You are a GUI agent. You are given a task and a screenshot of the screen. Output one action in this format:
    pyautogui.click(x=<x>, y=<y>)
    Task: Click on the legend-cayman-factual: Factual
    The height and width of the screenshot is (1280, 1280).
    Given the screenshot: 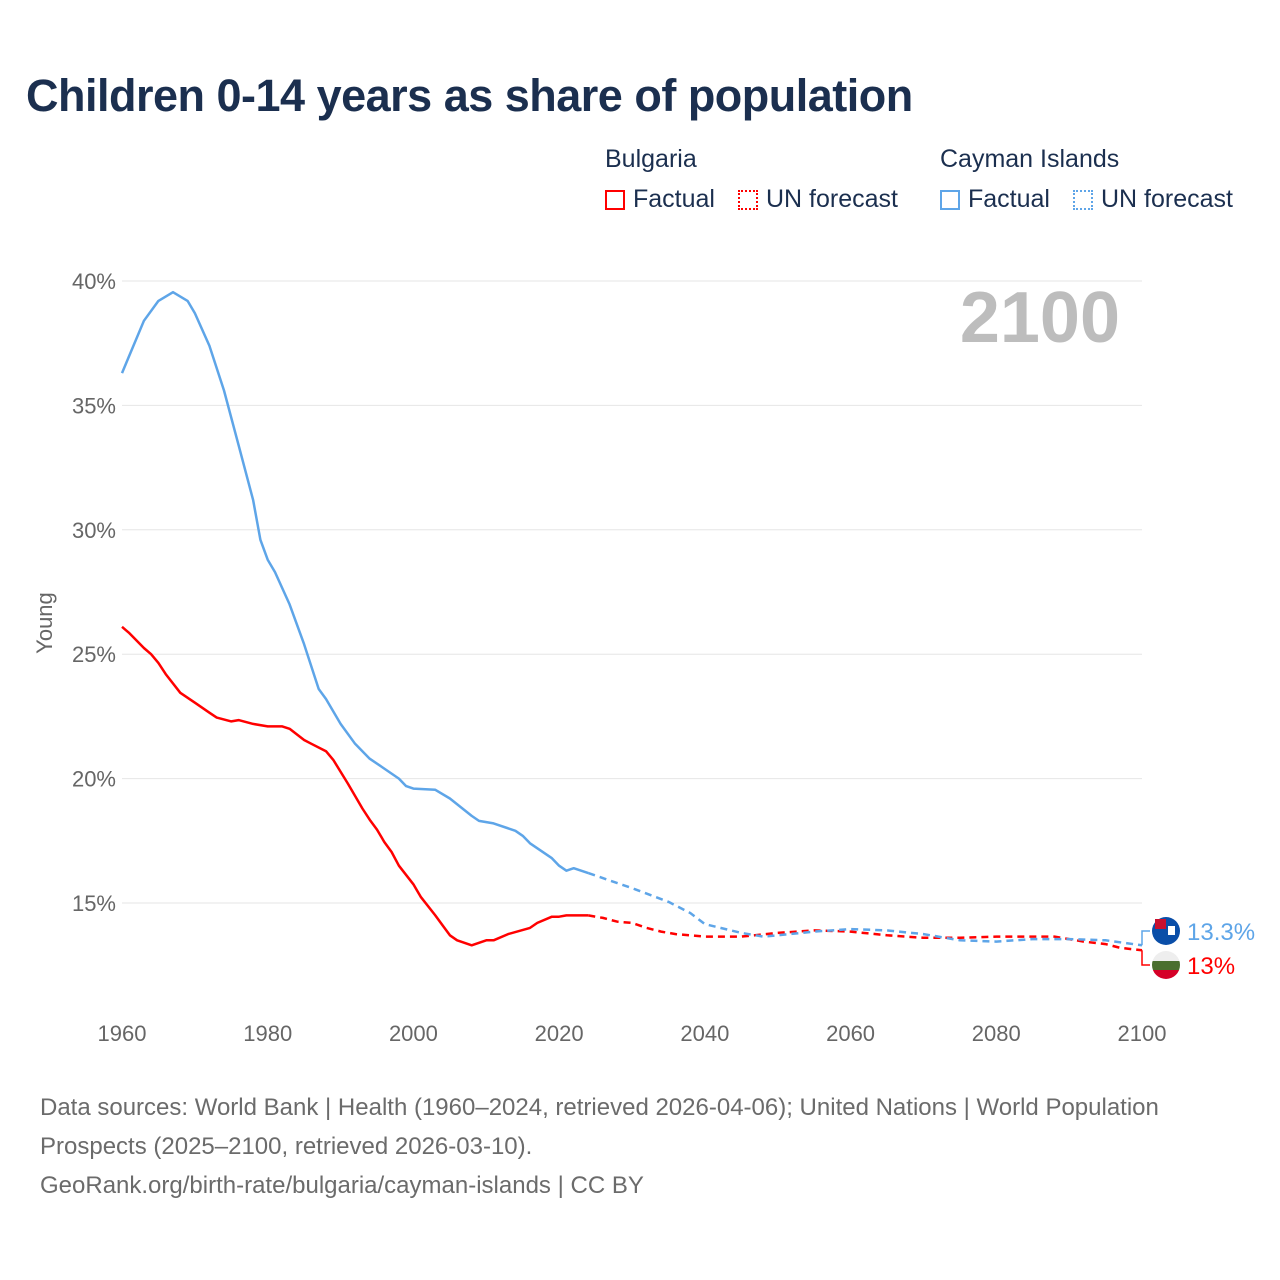 What is the action you would take?
    pyautogui.click(x=995, y=199)
    